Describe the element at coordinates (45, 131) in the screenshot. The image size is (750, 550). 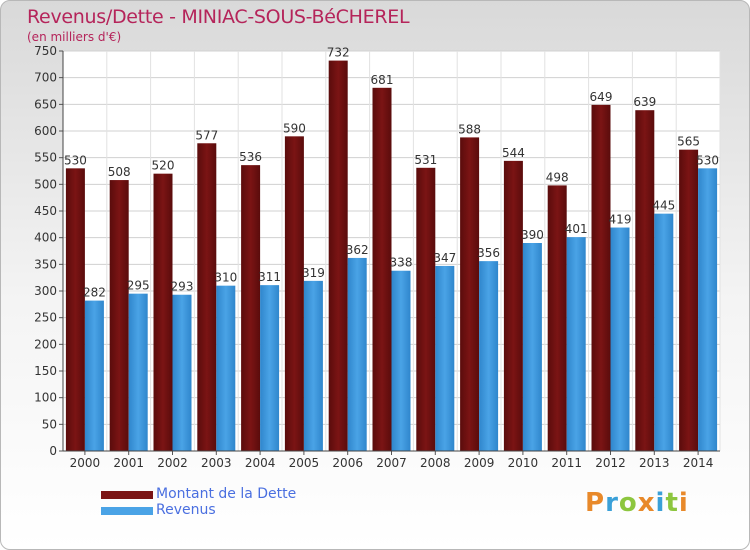
I see `y-tick-label: 600` at that location.